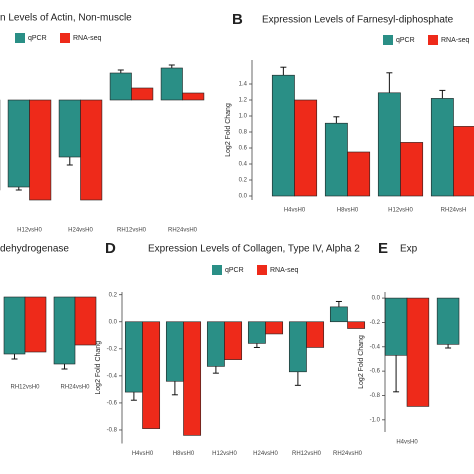  I want to click on panel-label: D, so click(110, 248).